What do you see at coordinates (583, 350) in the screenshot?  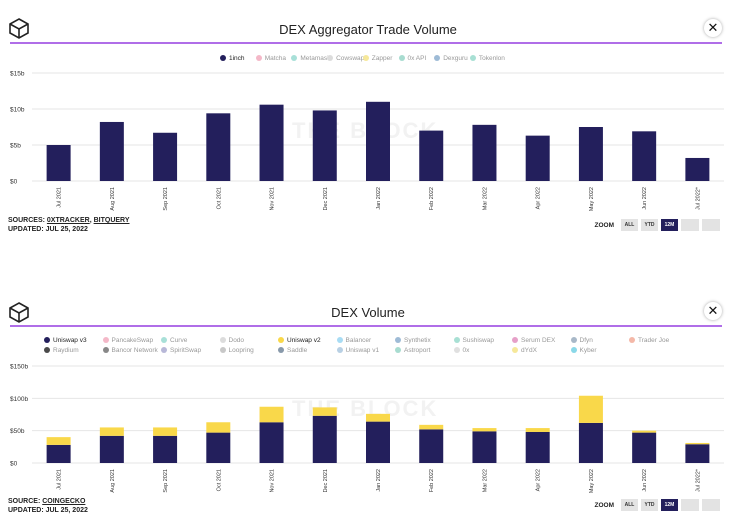 I see `legend-item-kyber: Kyber` at bounding box center [583, 350].